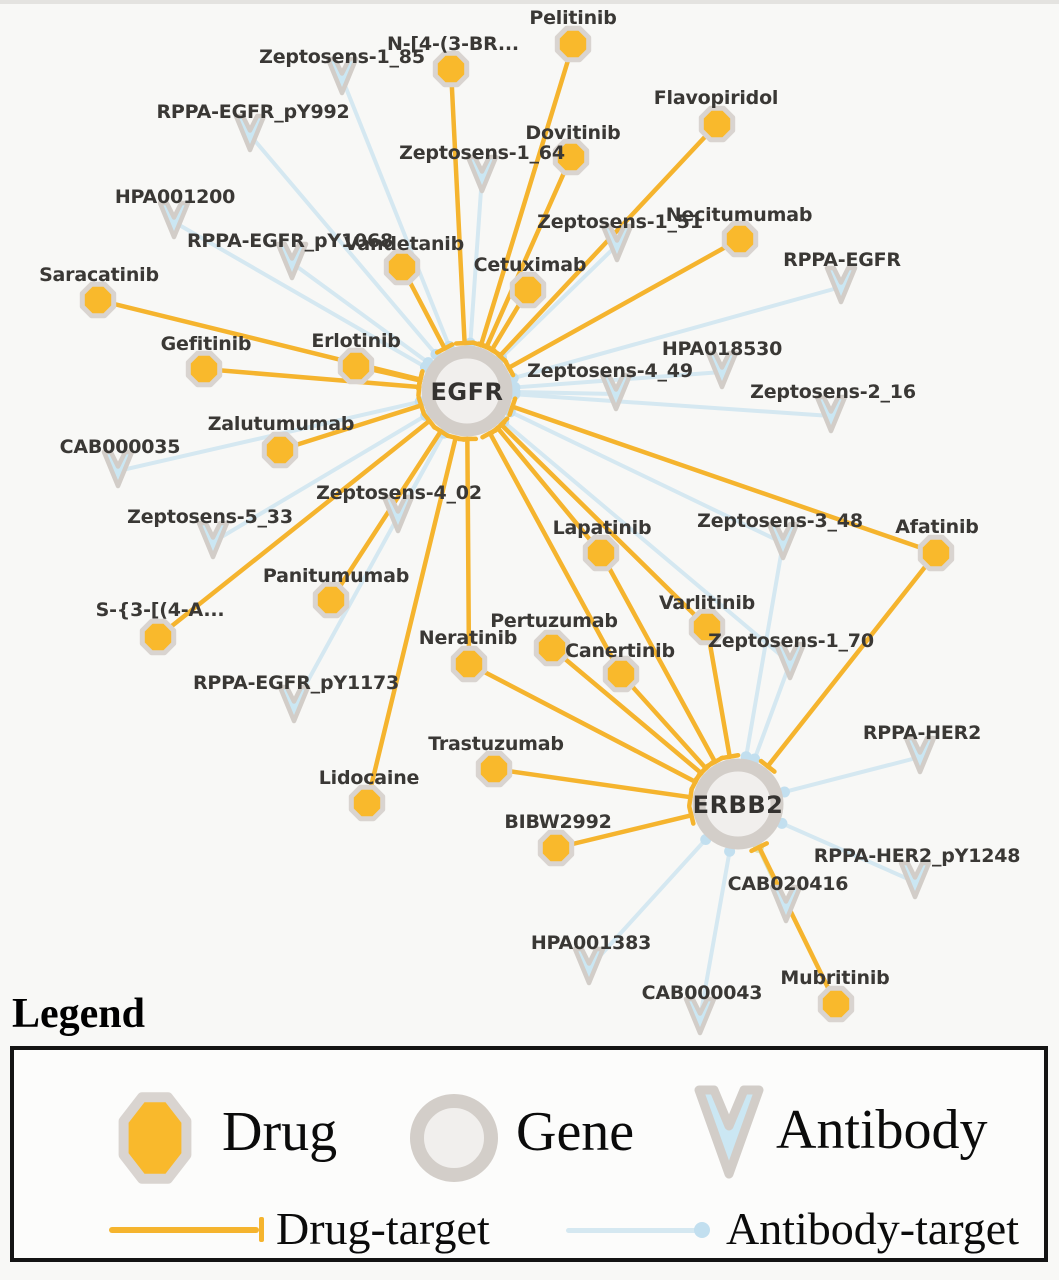 The width and height of the screenshot is (1059, 1280). I want to click on figure-top-rule, so click(529, 2).